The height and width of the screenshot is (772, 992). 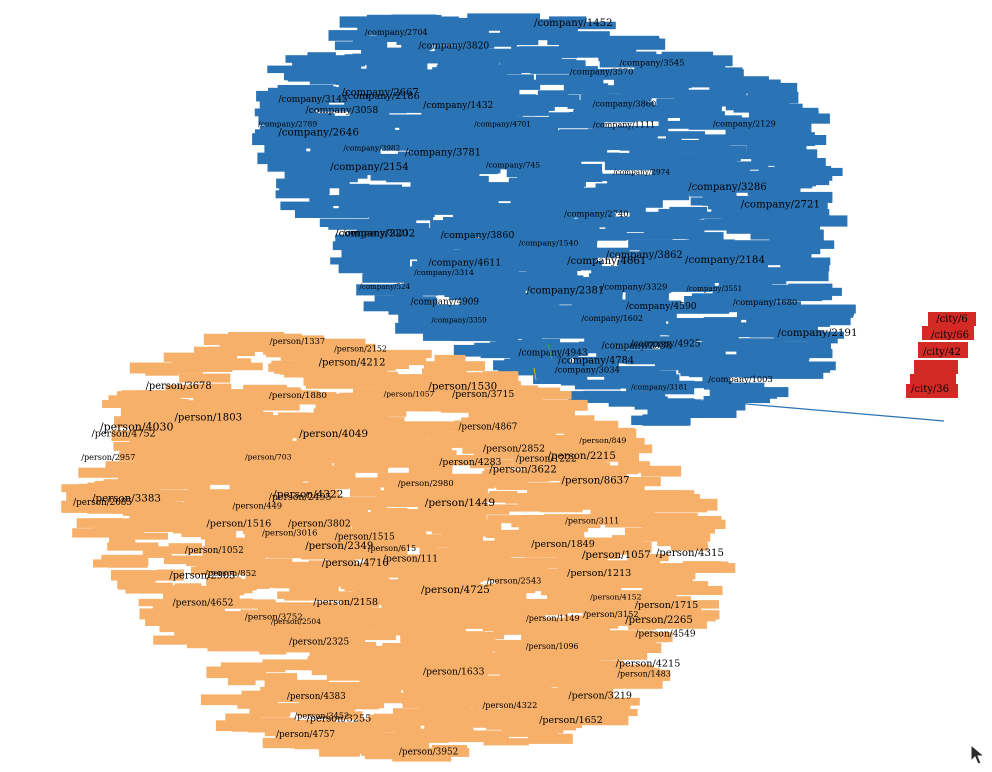 I want to click on city-node, so click(x=936, y=367).